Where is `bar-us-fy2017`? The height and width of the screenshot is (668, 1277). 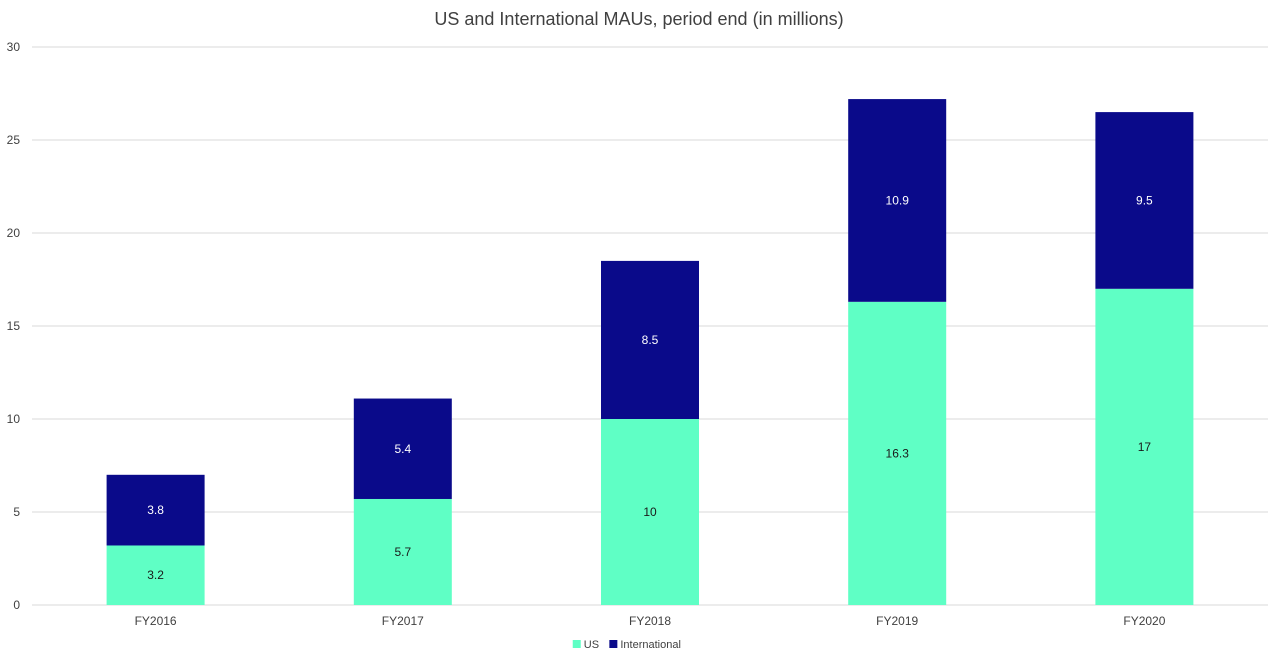
bar-us-fy2017 is located at coordinates (402, 551).